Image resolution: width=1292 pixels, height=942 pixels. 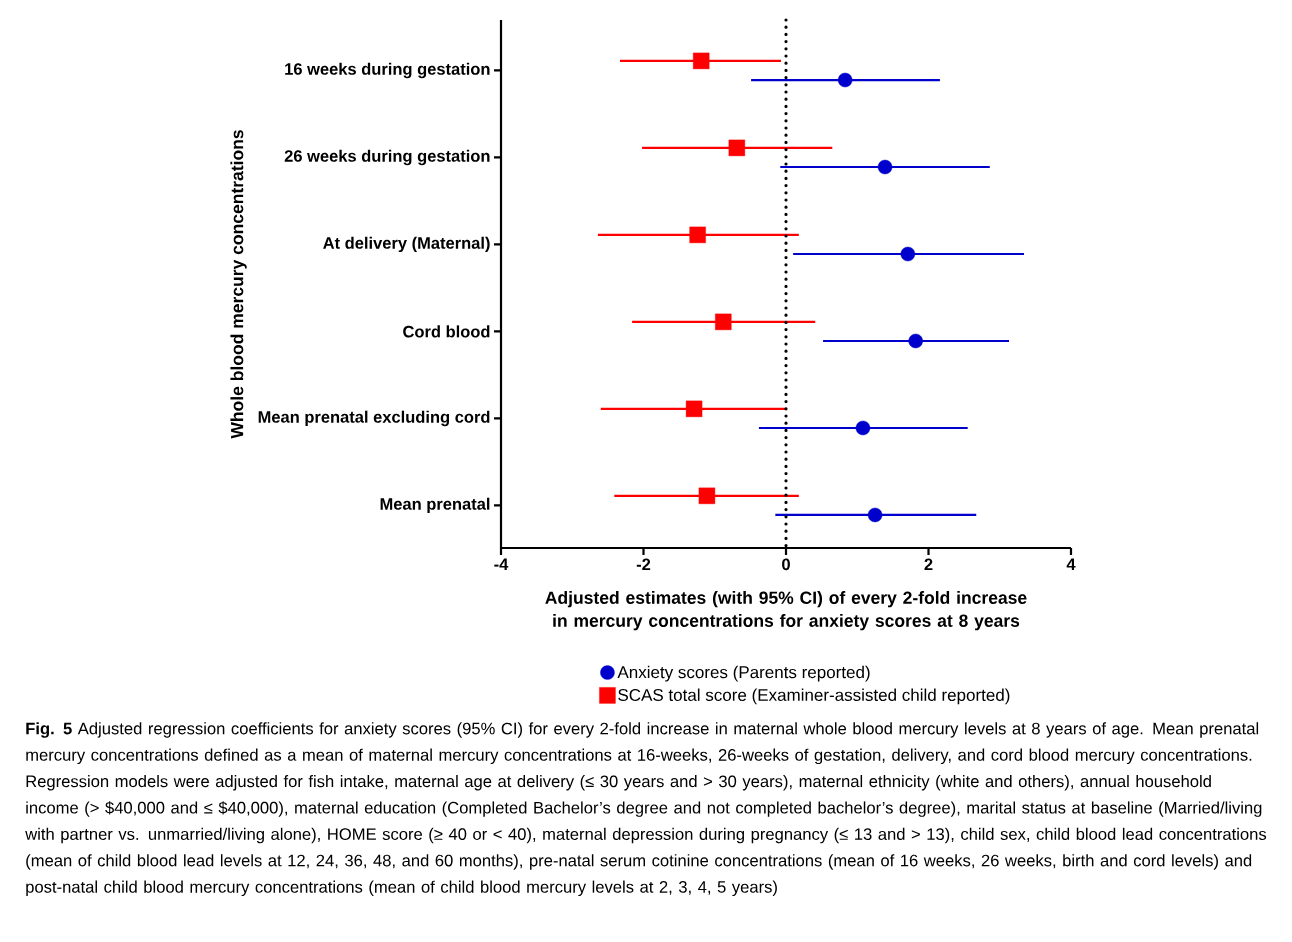 I want to click on y-tick-label: Mean prenatal, so click(x=435, y=505).